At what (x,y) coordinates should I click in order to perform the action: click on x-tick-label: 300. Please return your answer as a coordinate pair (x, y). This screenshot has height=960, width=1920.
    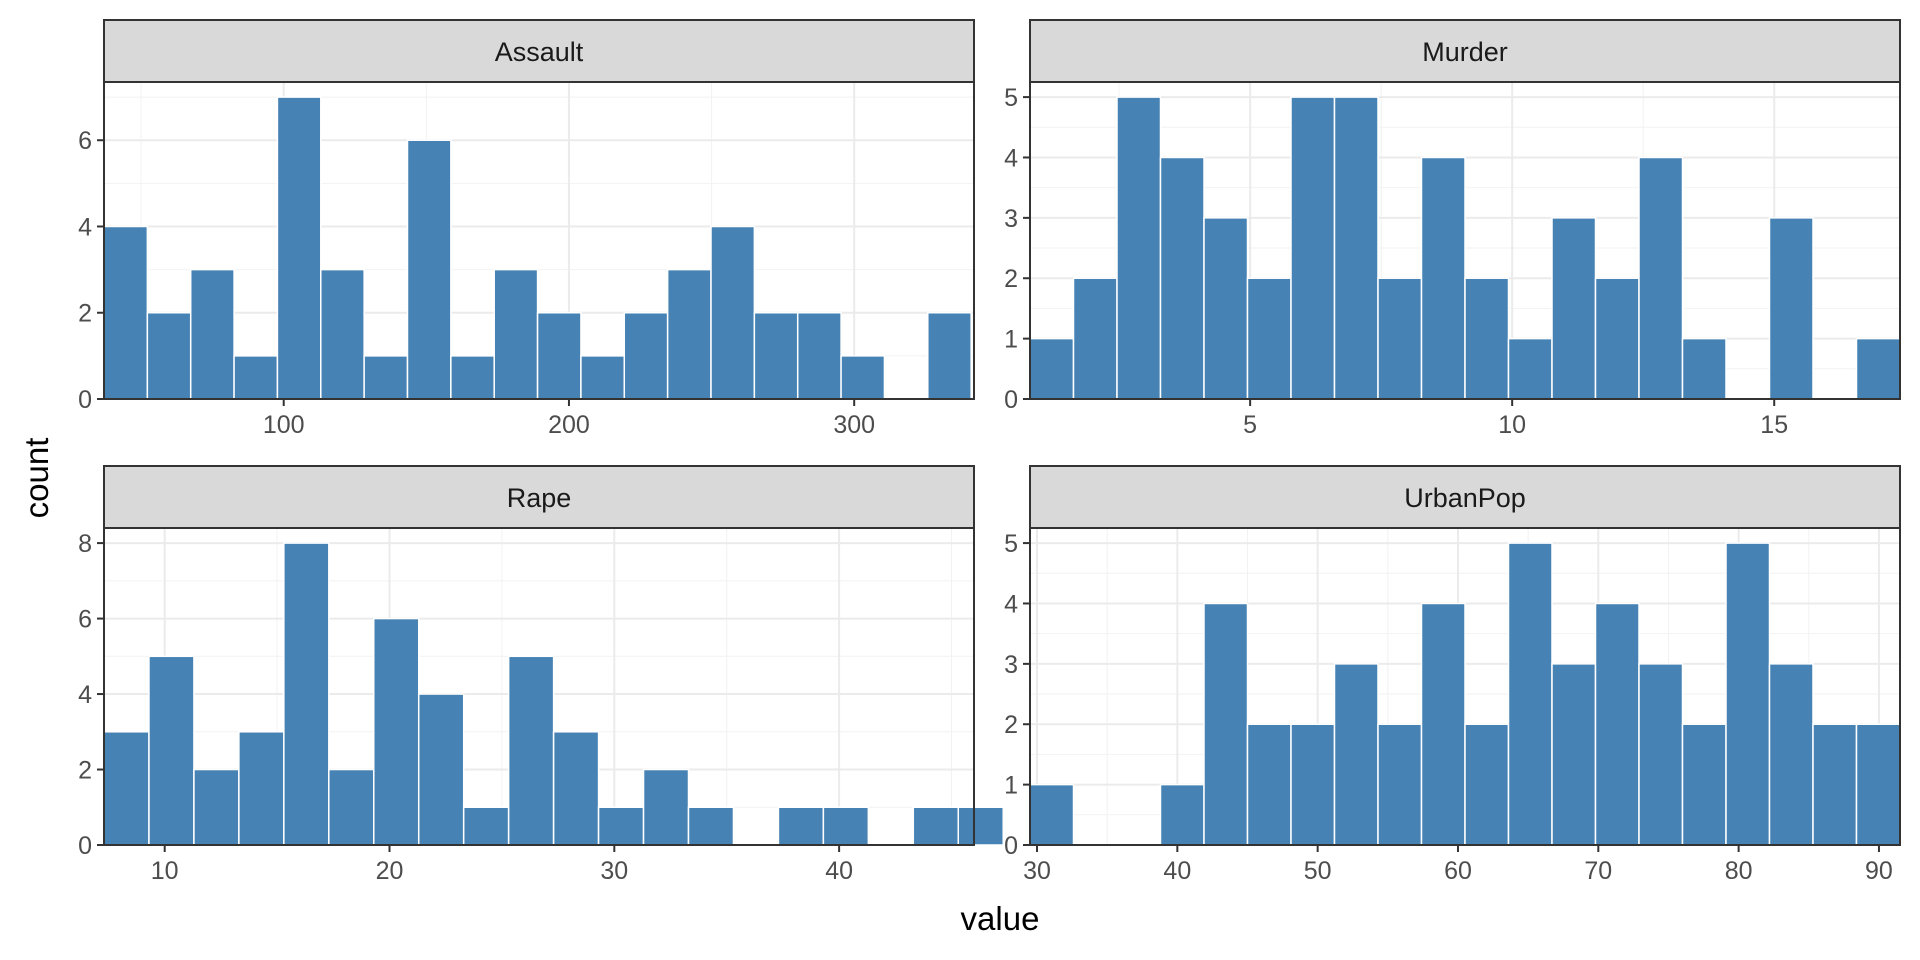
    Looking at the image, I should click on (854, 425).